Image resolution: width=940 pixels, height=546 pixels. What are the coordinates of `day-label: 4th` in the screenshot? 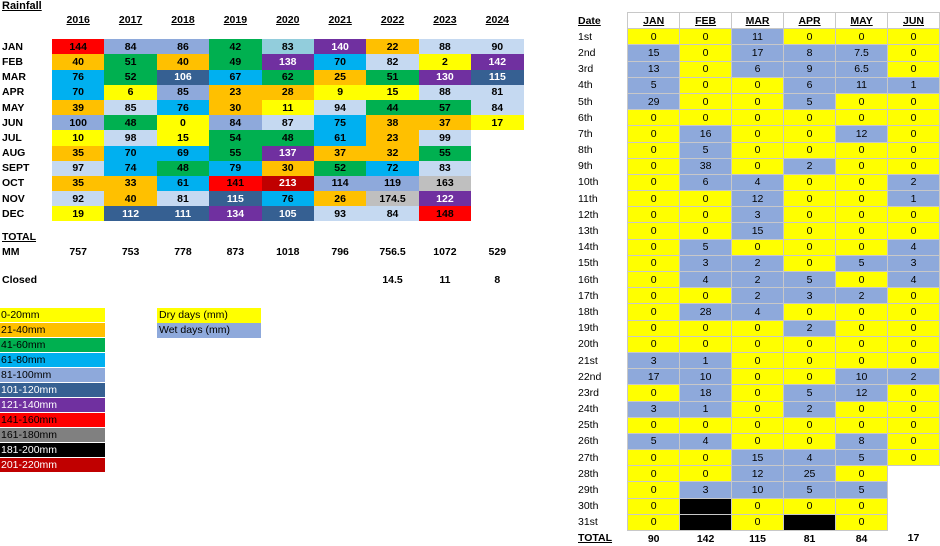 It's located at (602, 85).